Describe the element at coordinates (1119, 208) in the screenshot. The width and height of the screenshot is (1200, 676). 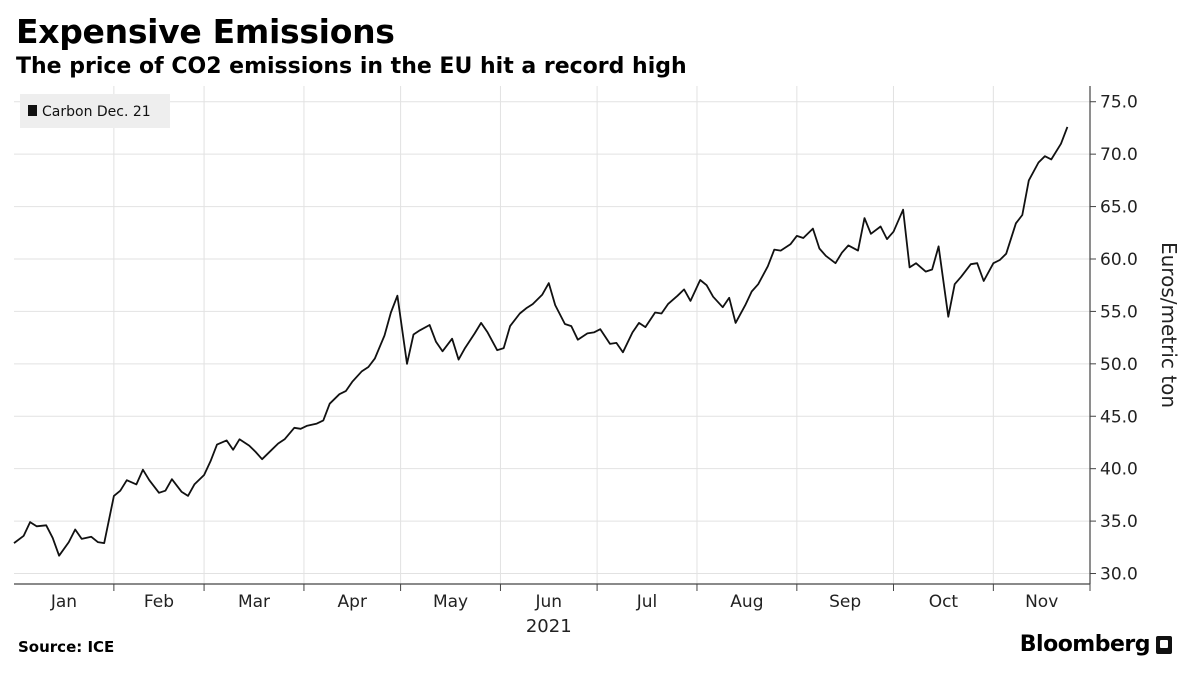
I see `y-tick-label: 65.0` at that location.